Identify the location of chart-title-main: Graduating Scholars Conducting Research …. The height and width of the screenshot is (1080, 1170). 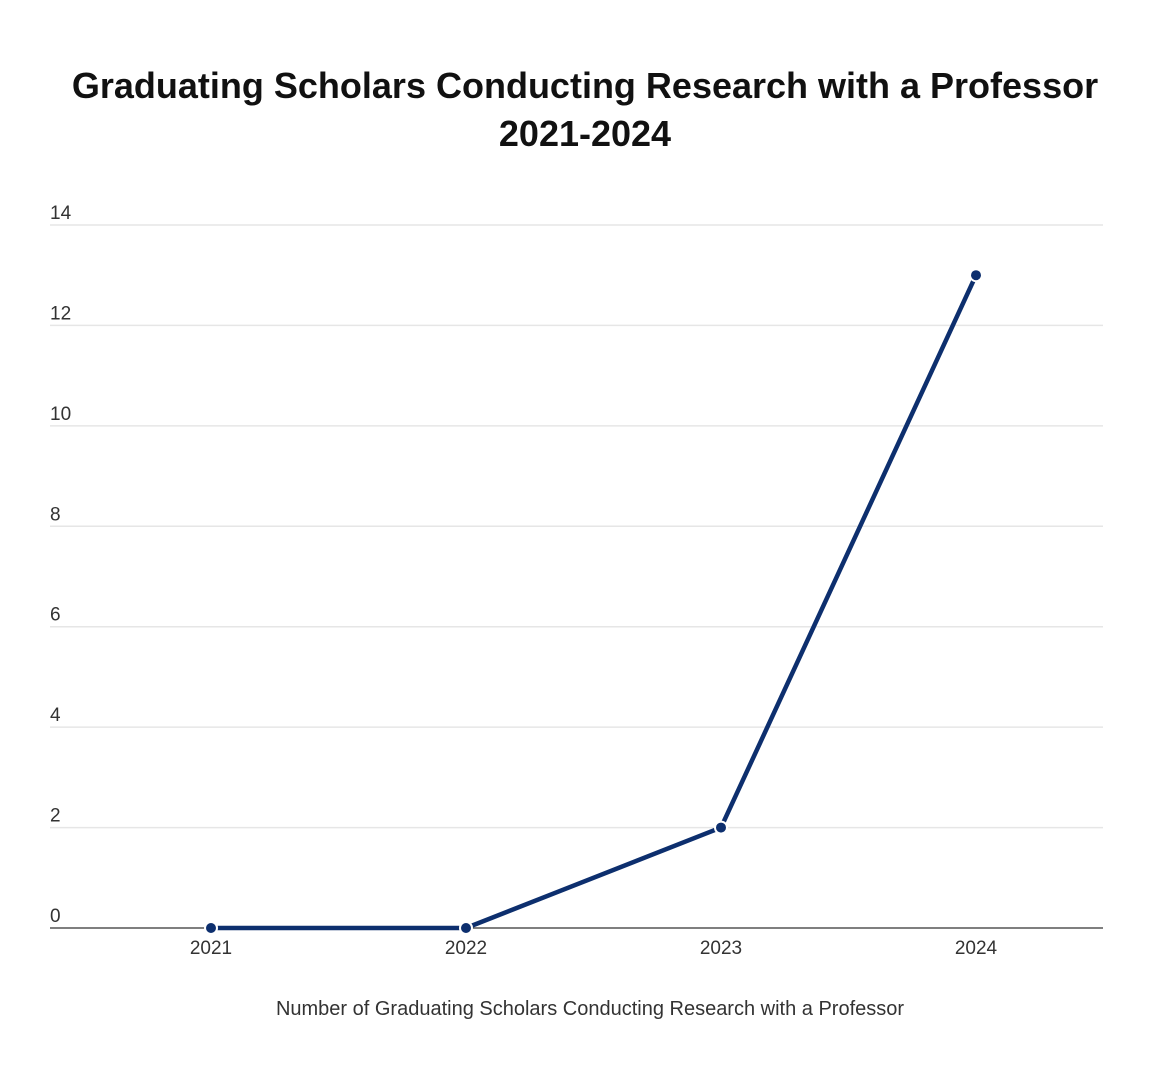
(585, 85).